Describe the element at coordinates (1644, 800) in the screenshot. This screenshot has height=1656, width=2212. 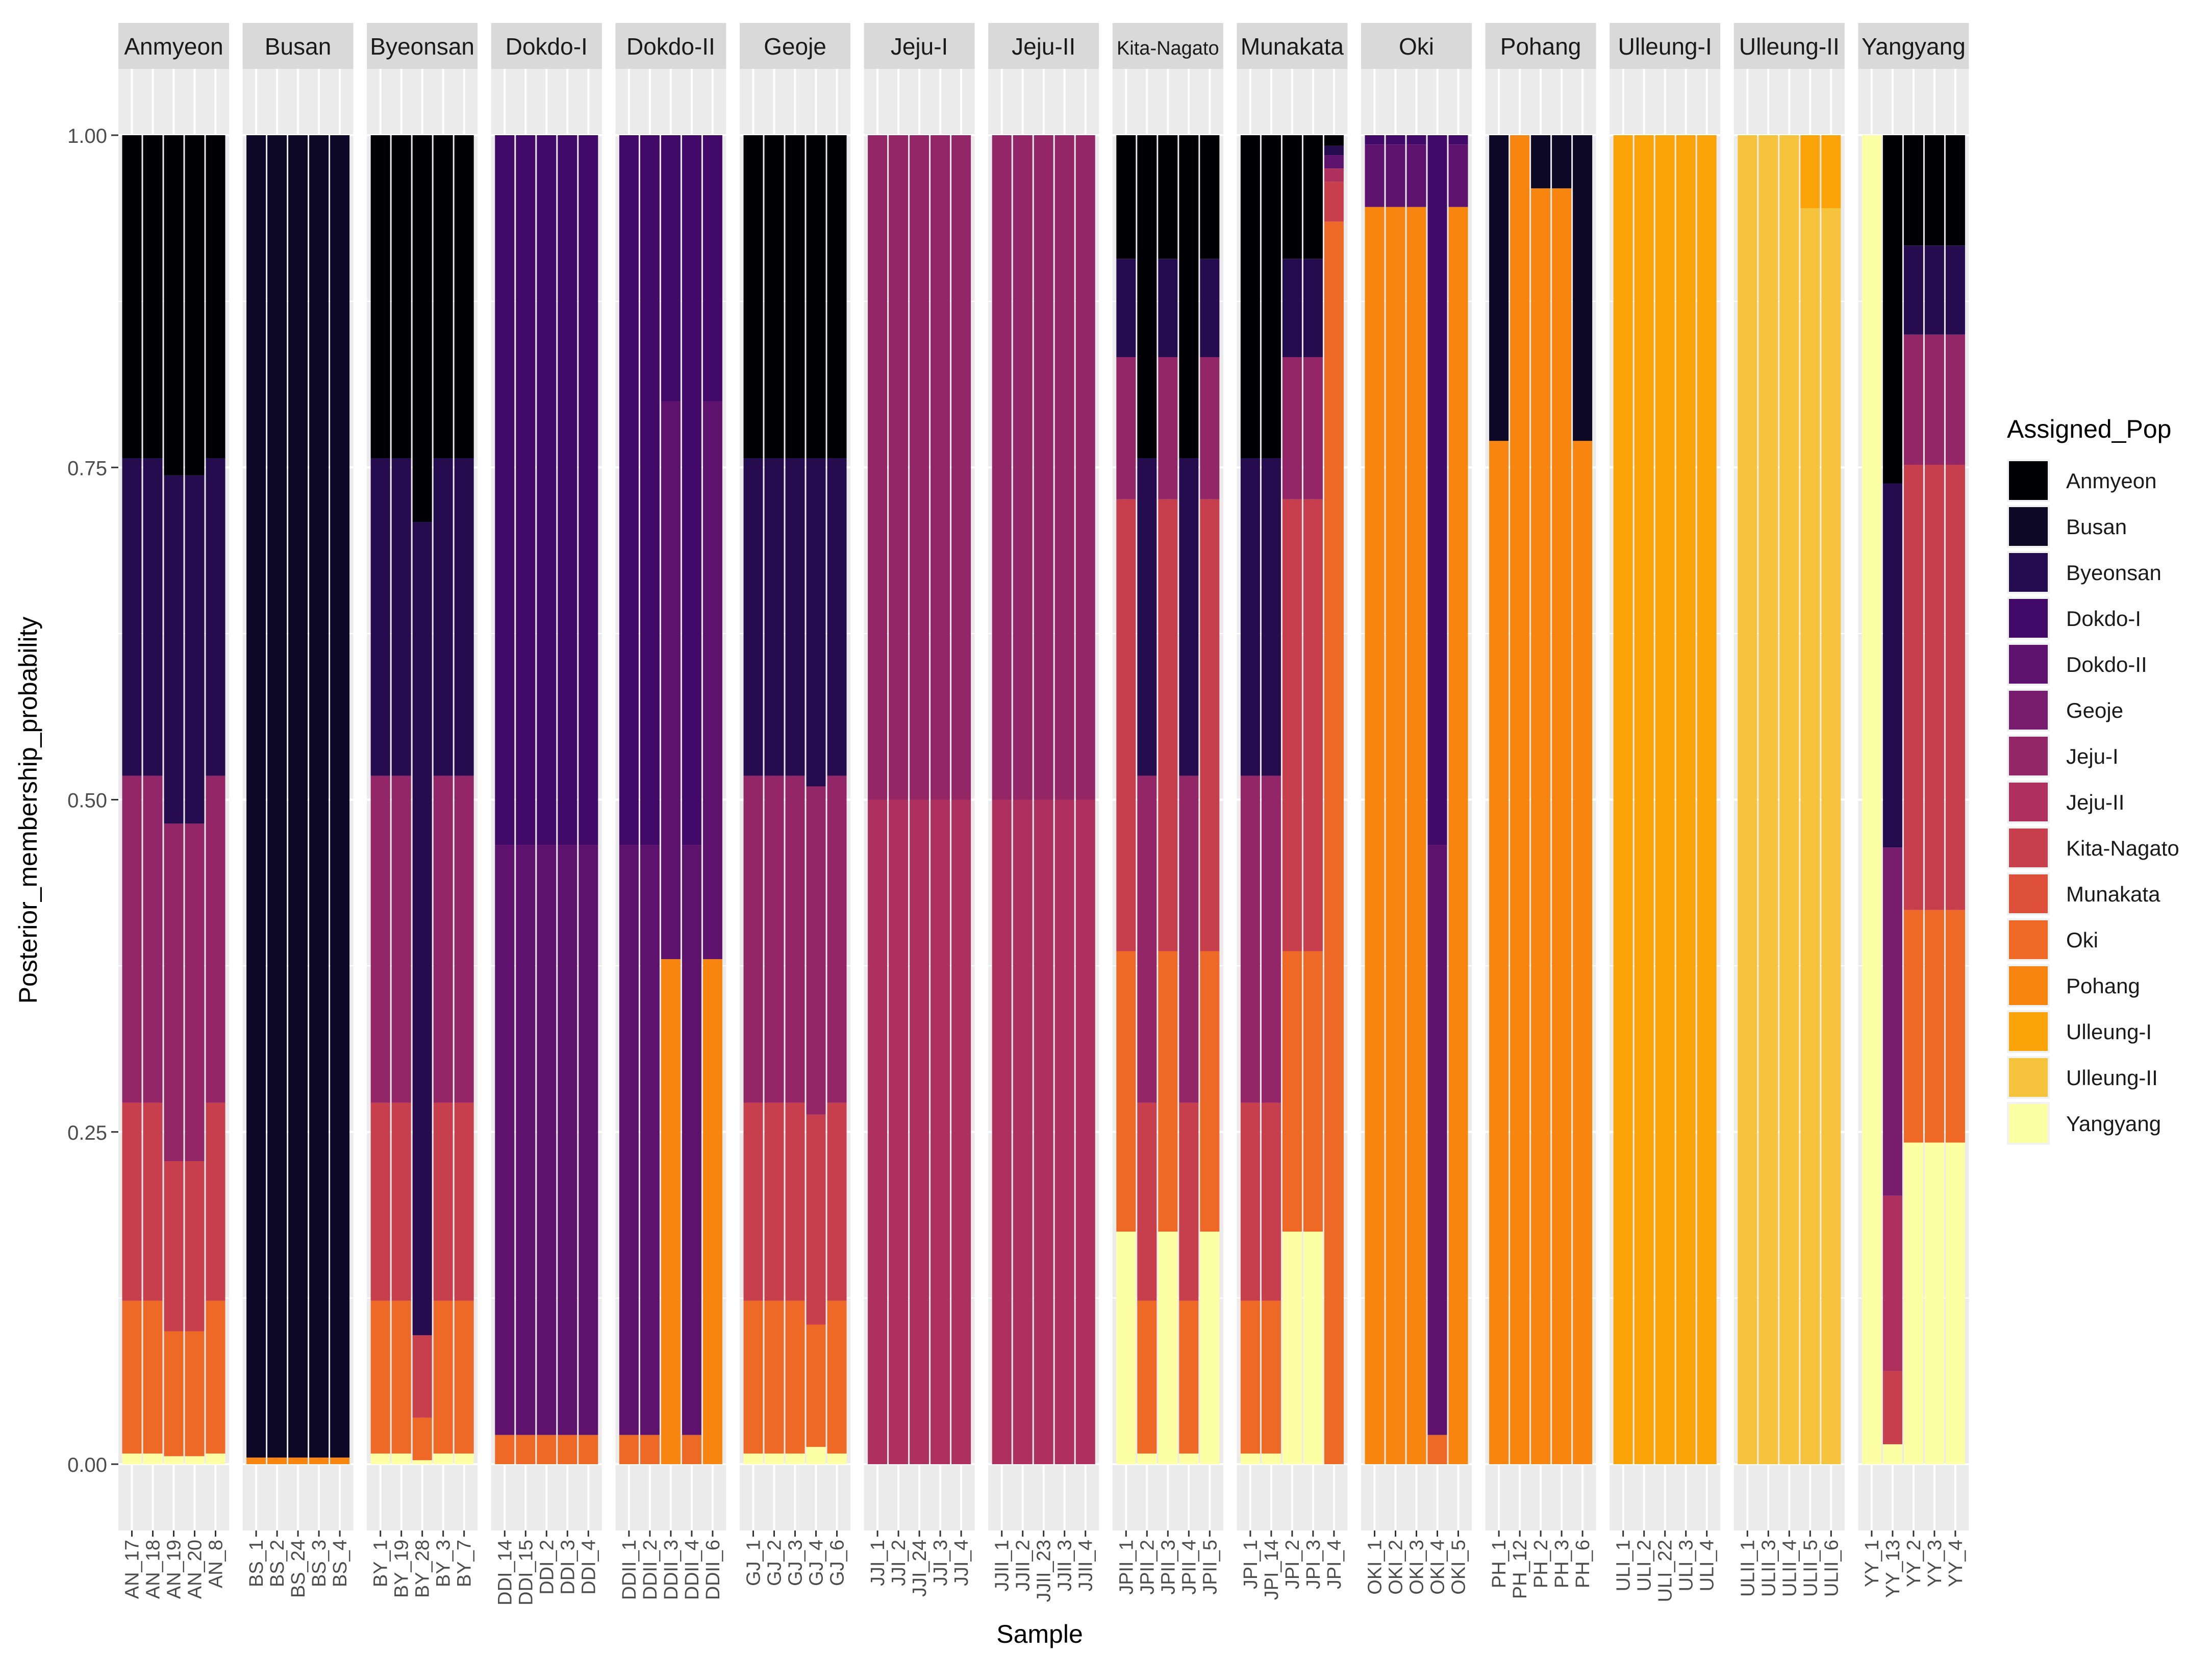
I see `bar-segment-ulleung-i` at that location.